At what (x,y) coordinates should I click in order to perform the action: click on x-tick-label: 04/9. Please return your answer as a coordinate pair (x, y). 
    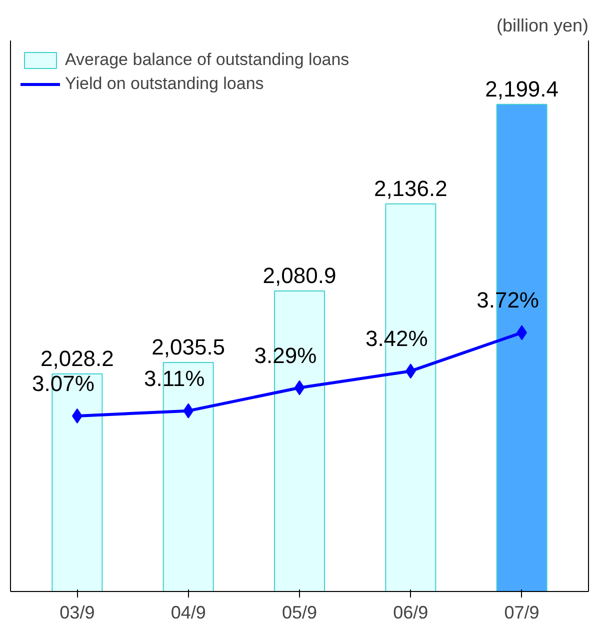
    Looking at the image, I should click on (188, 612).